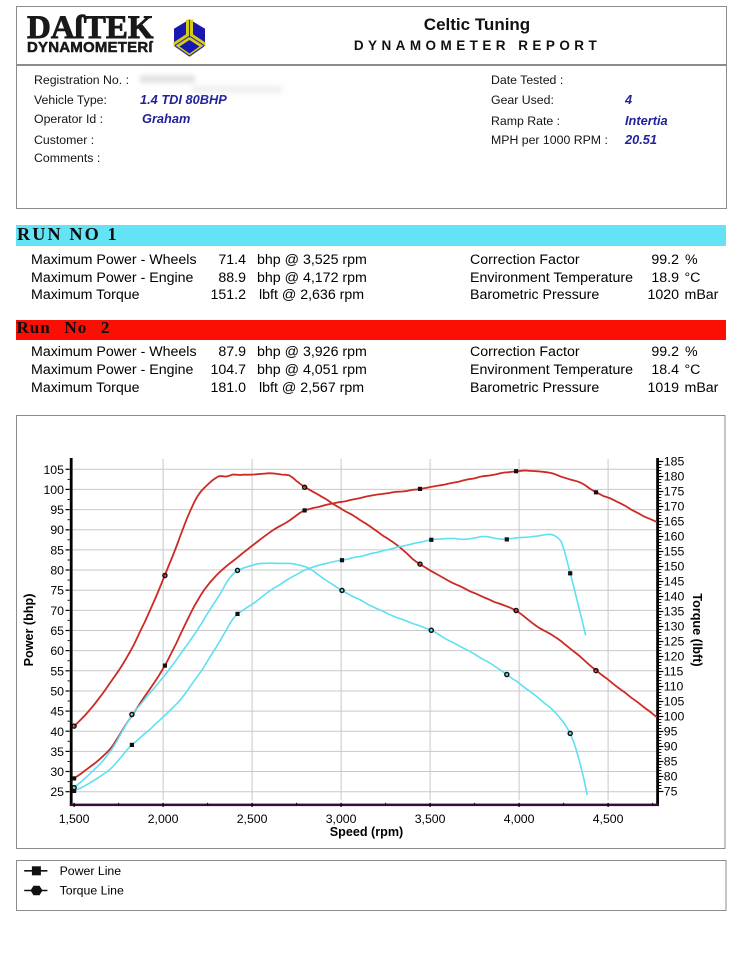 Image resolution: width=748 pixels, height=980 pixels. What do you see at coordinates (608, 819) in the screenshot?
I see `svg-text: 4,500` at bounding box center [608, 819].